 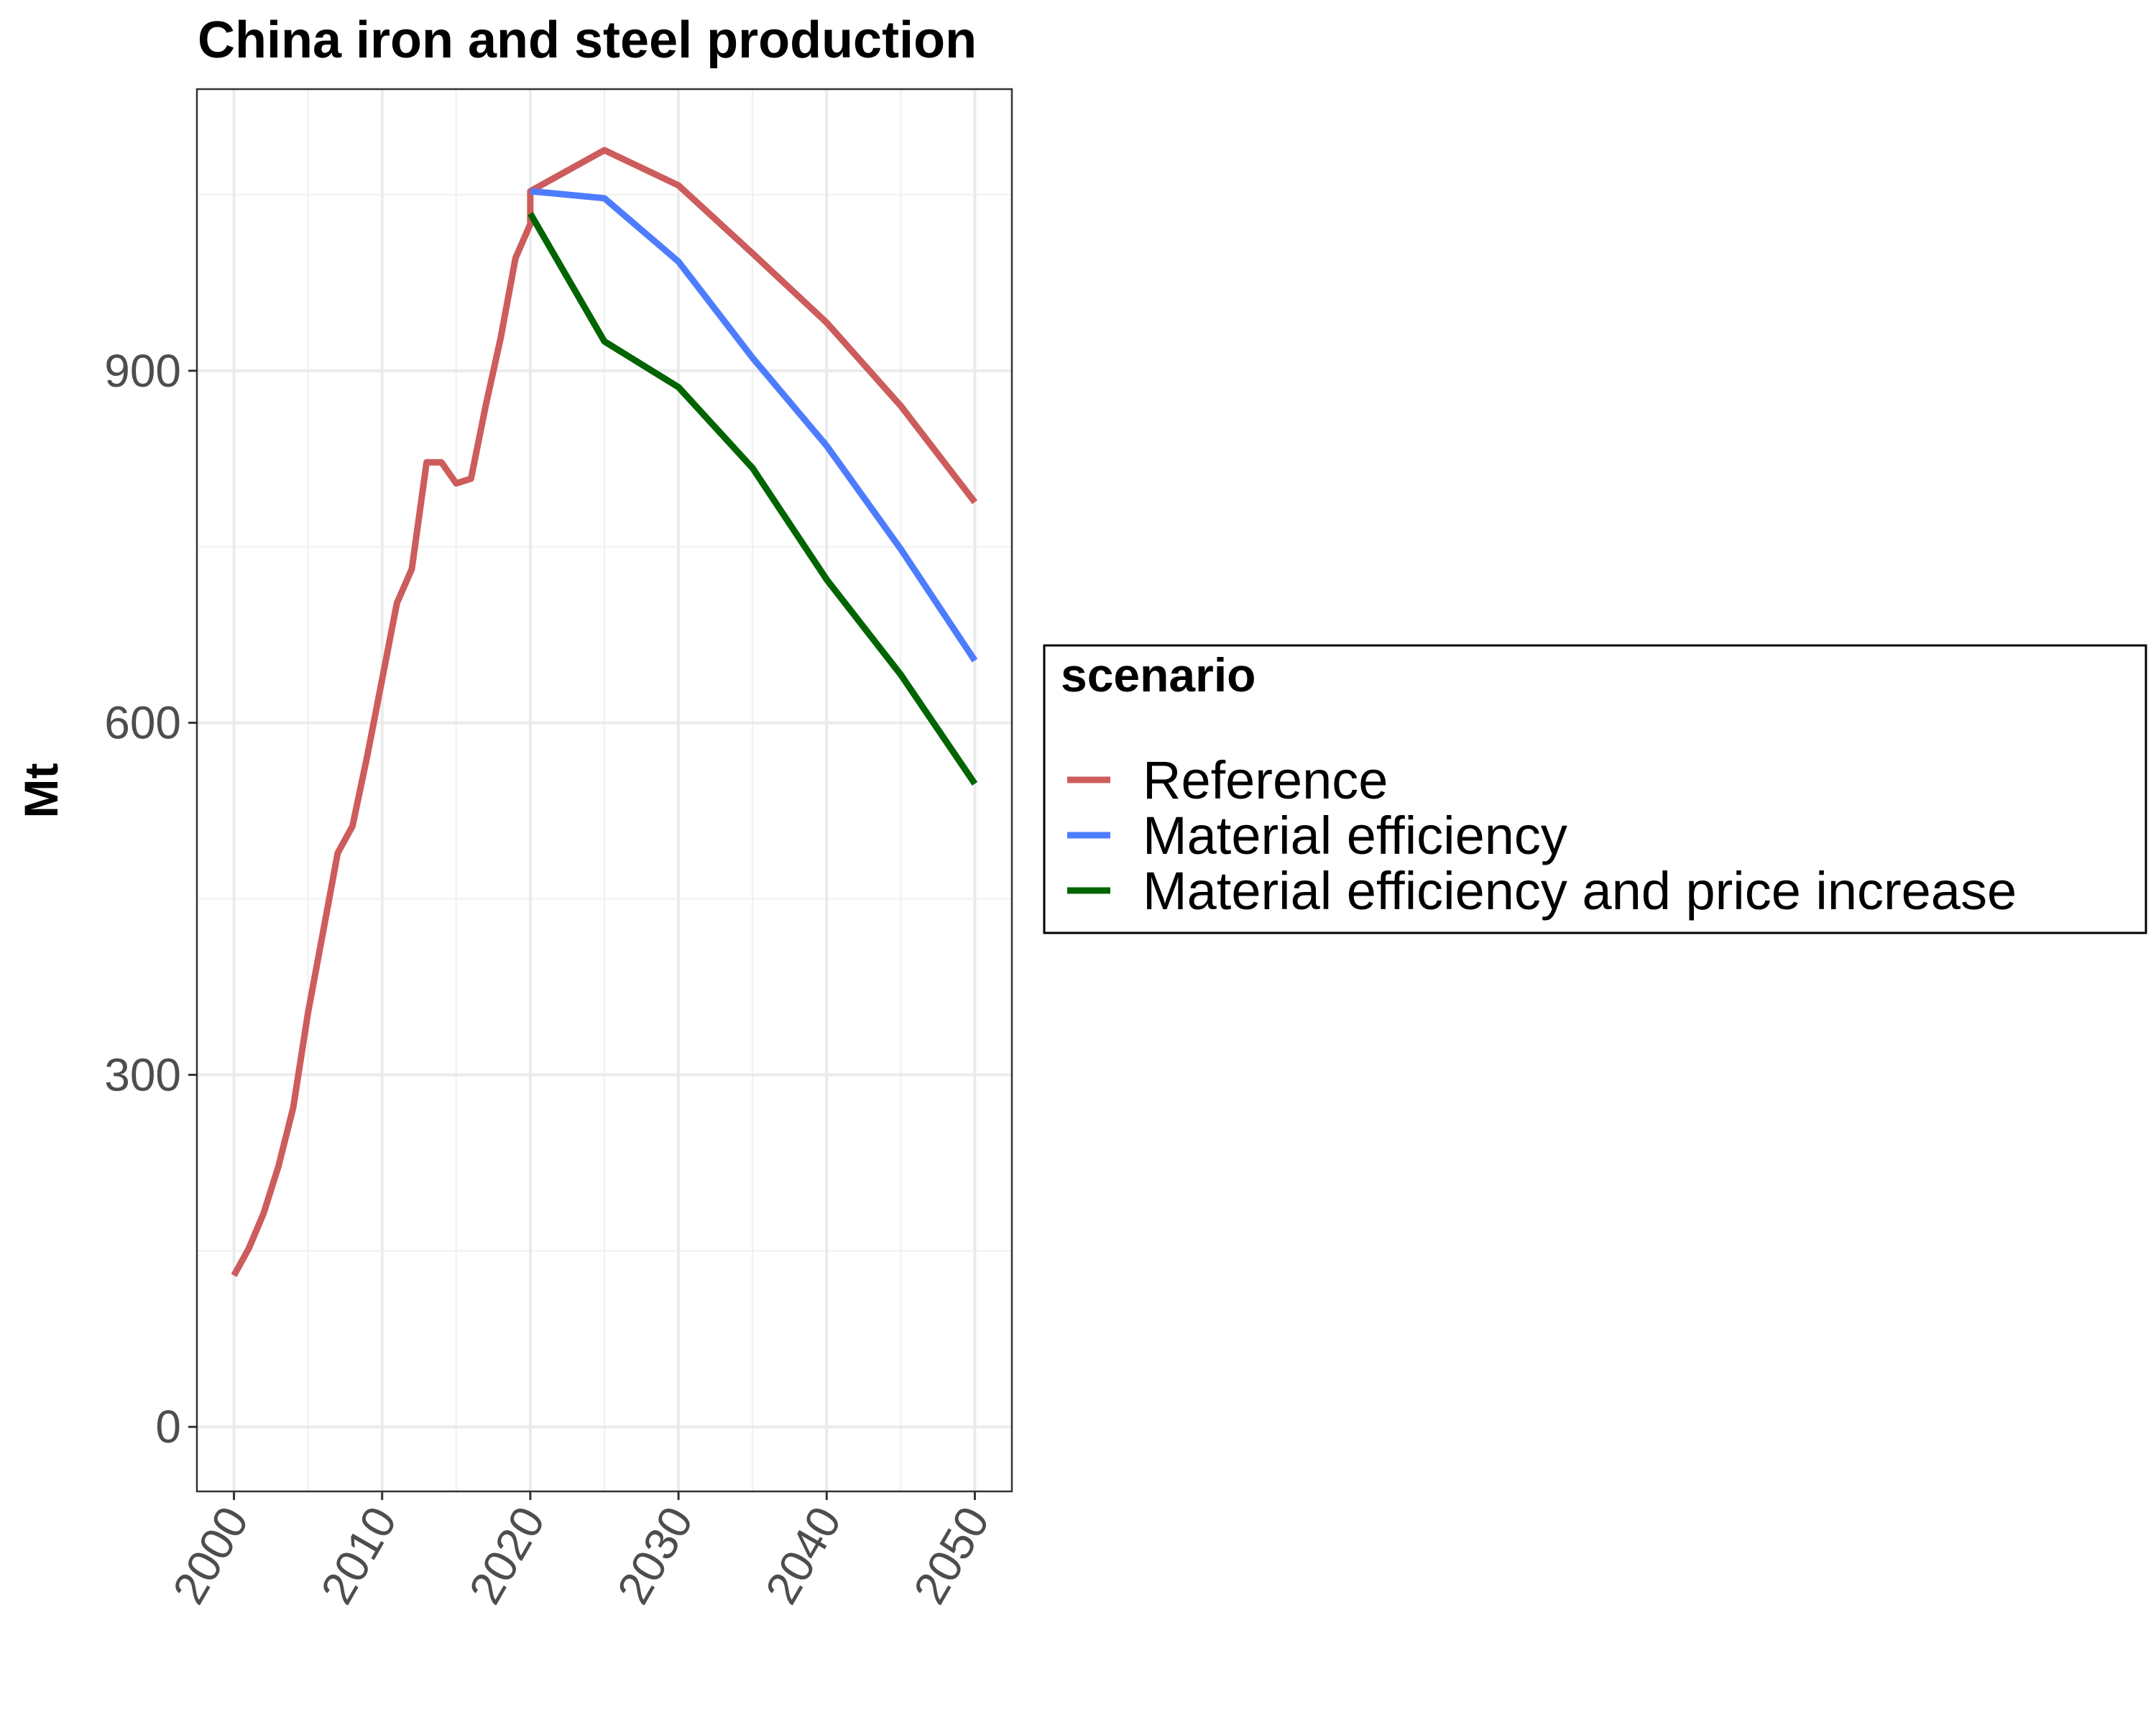 I want to click on y-tick-label: 300, so click(x=142, y=1074).